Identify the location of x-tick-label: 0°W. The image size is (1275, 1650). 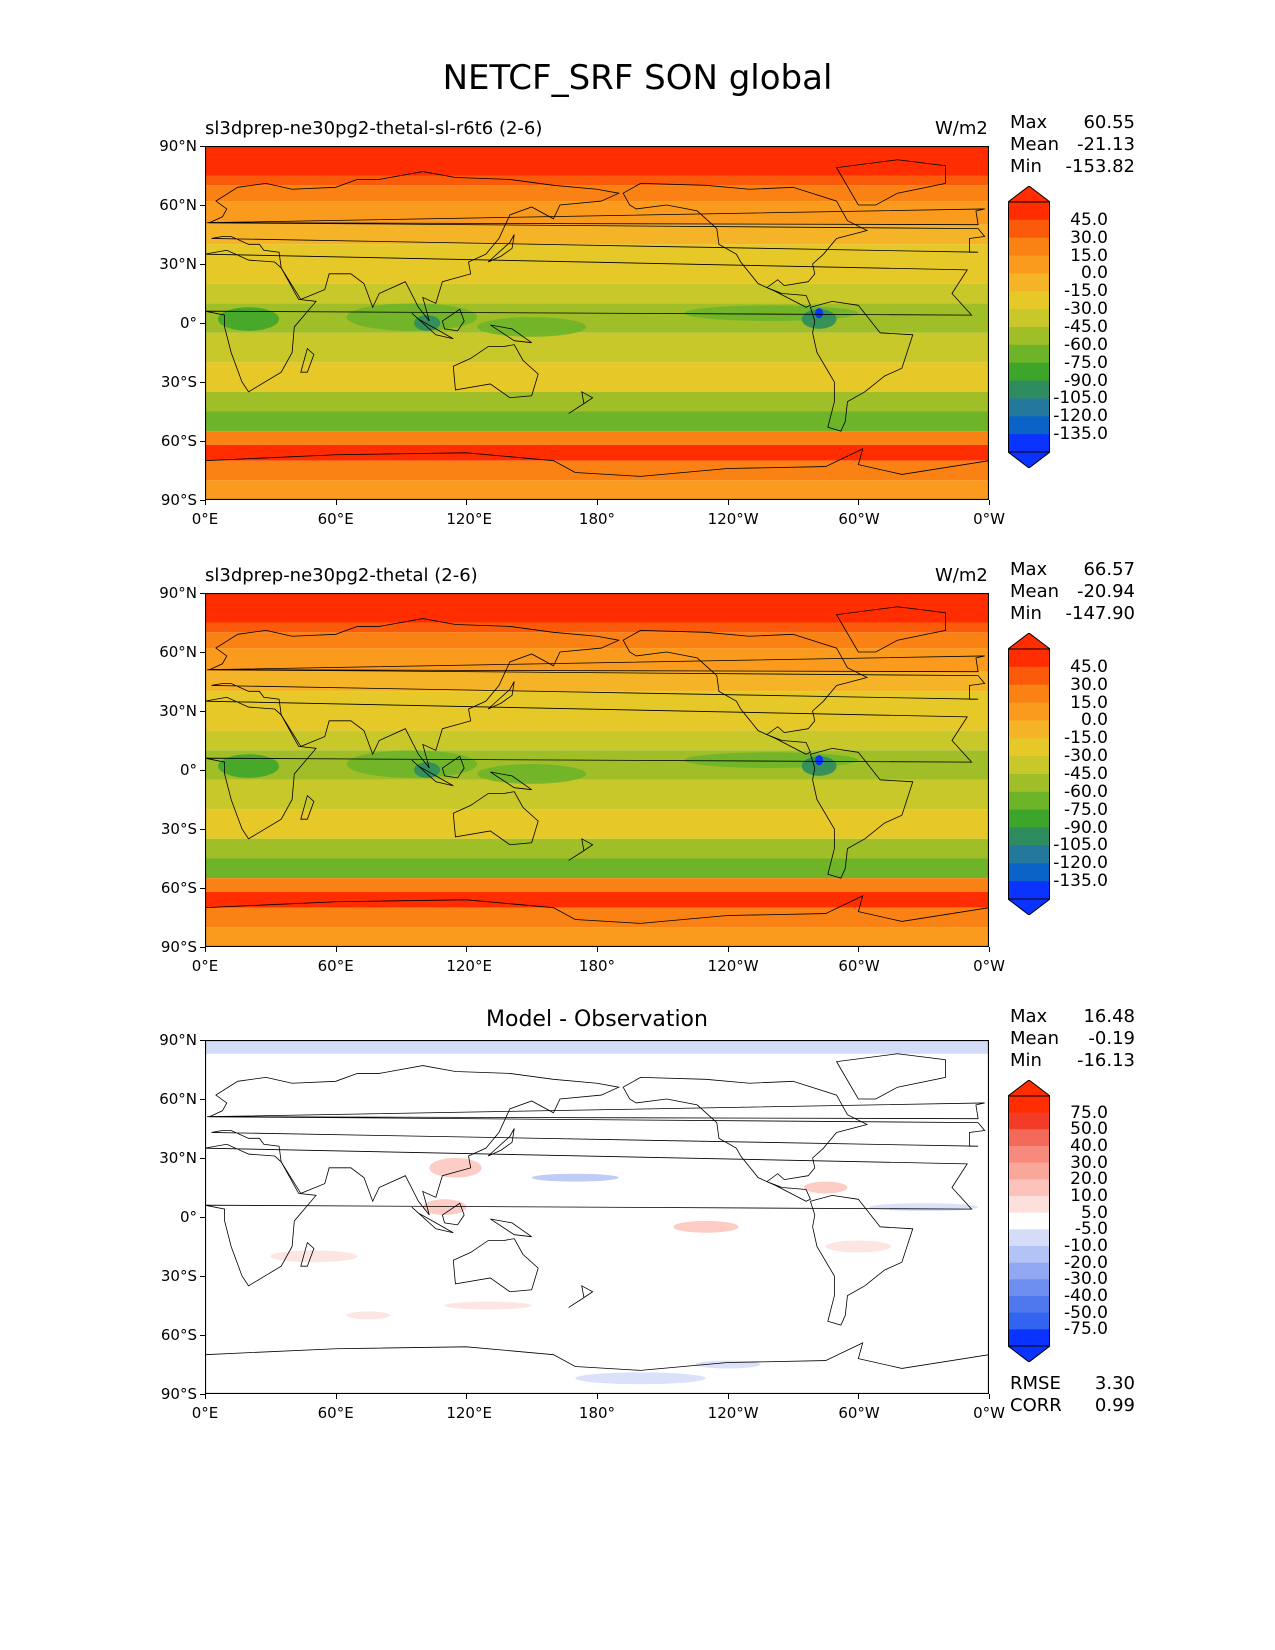
(989, 1413).